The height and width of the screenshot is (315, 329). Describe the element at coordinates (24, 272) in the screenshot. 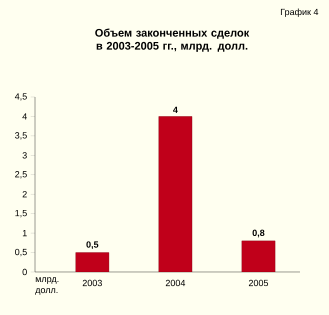

I see `y-tick-label: 0` at that location.